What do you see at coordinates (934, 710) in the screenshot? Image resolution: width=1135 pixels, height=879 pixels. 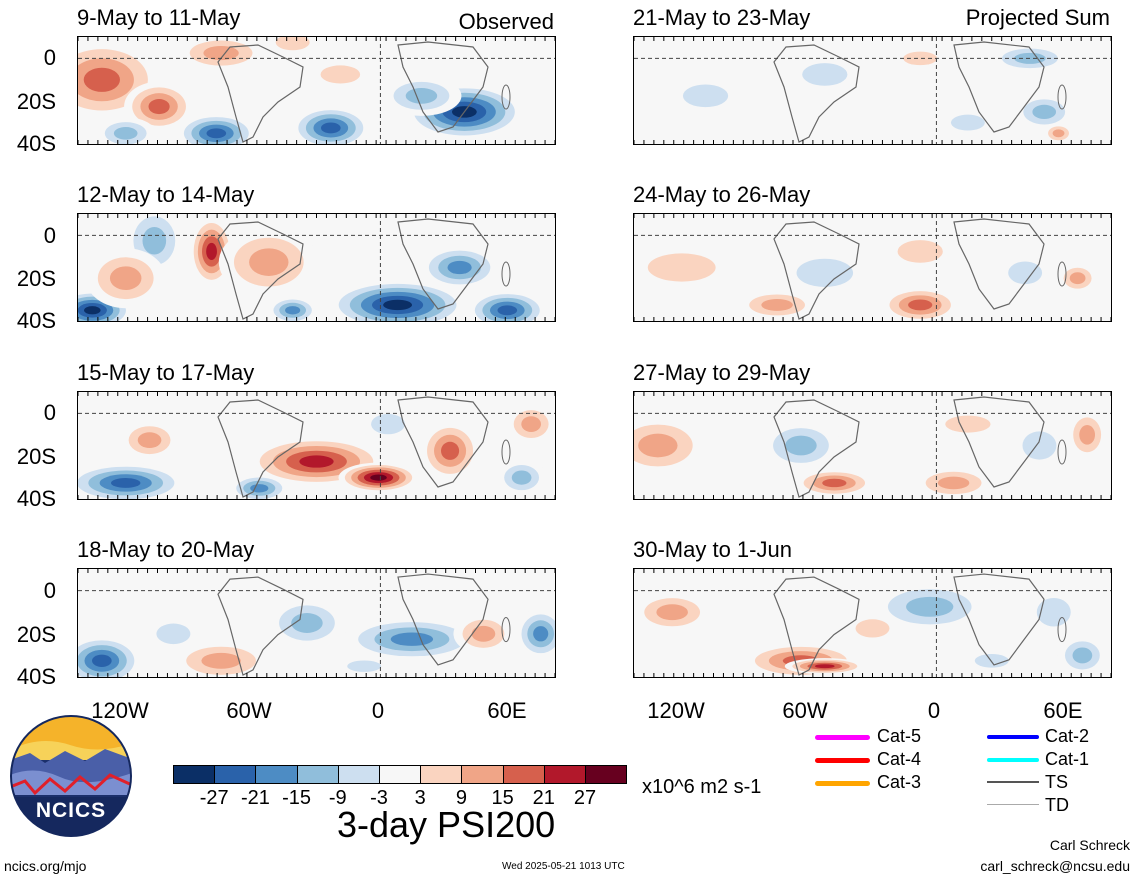 I see `x-tick-label: 0` at bounding box center [934, 710].